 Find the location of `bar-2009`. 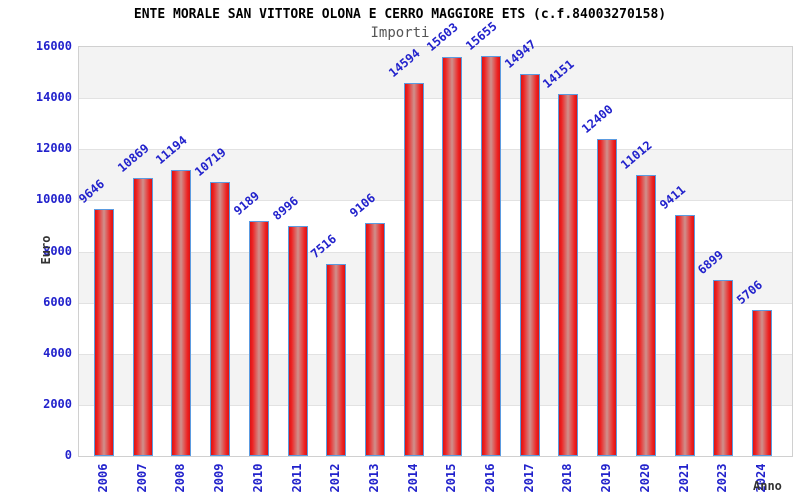

bar-2009 is located at coordinates (220, 319).